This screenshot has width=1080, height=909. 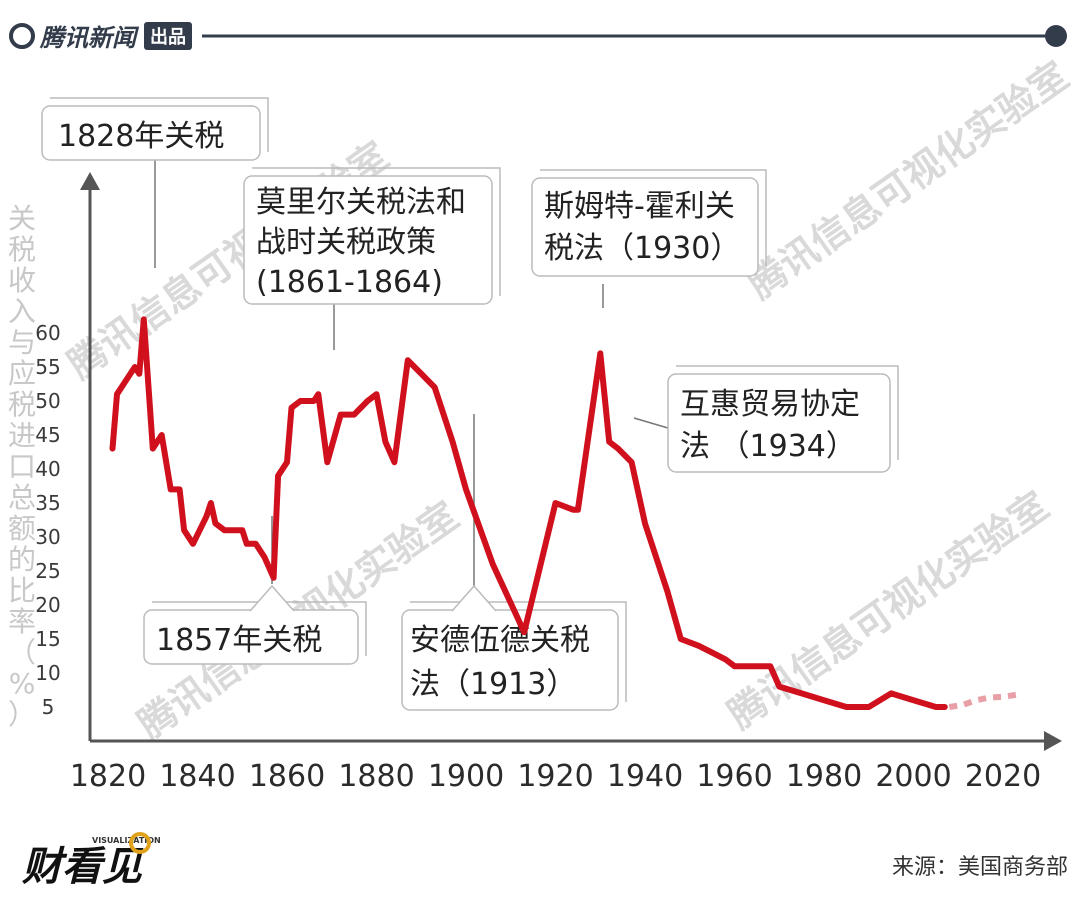 I want to click on y-tick-label: 45, so click(x=47, y=435).